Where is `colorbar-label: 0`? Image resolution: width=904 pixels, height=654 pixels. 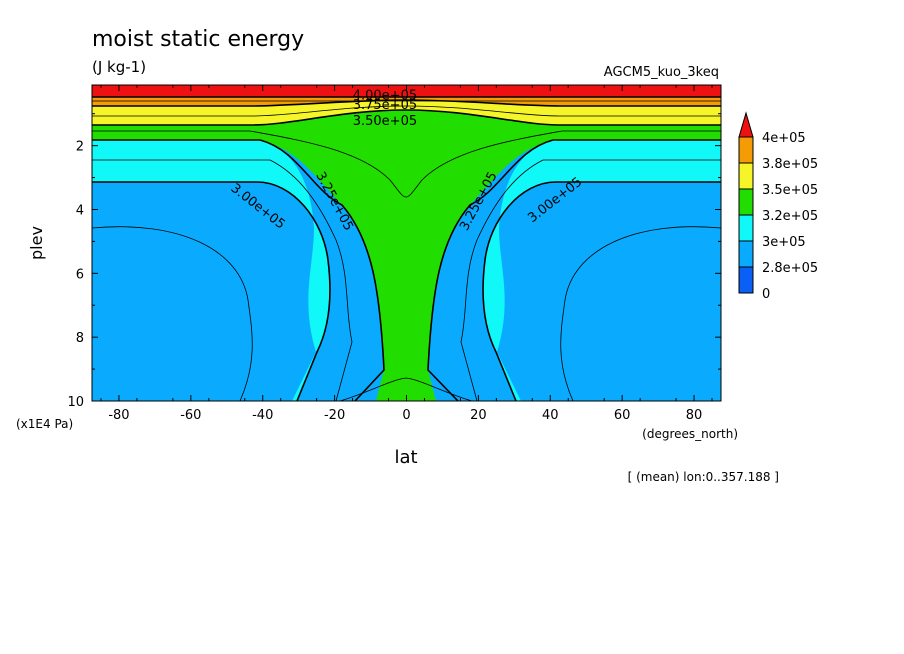 colorbar-label: 0 is located at coordinates (766, 294).